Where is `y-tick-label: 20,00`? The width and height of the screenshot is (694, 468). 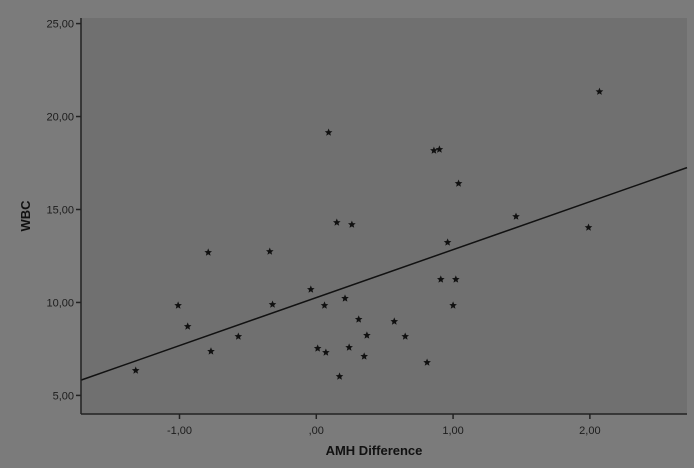 y-tick-label: 20,00 is located at coordinates (60, 118).